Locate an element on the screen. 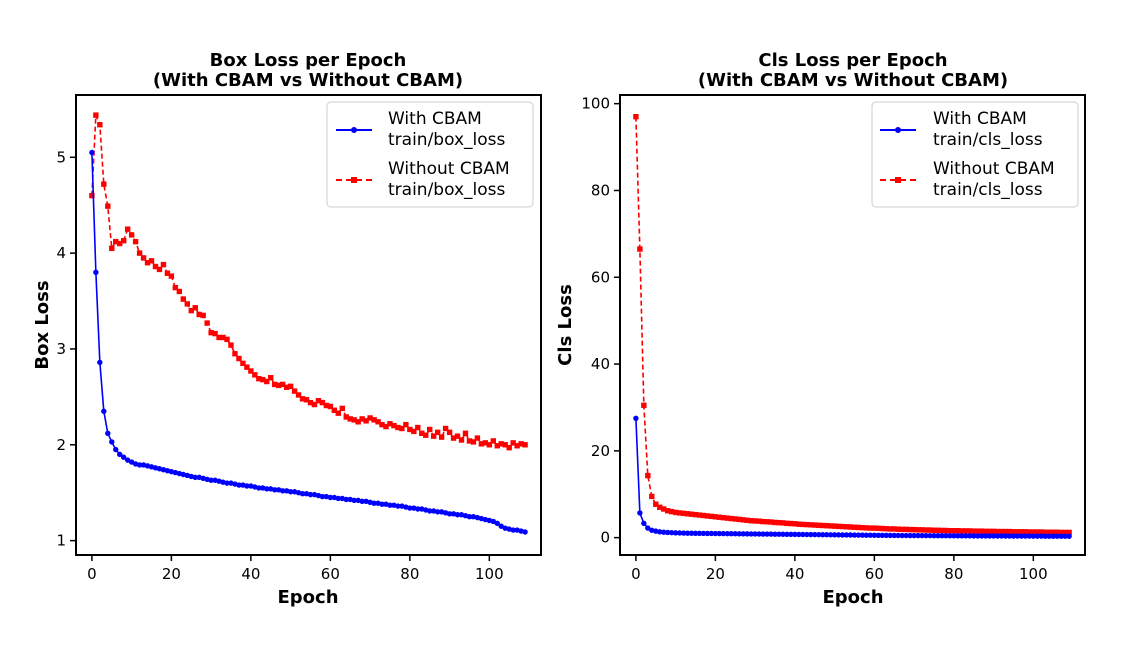 The width and height of the screenshot is (1148, 646). cls-loss-title-line2: (With CBAM vs Without CBAM) is located at coordinates (853, 80).